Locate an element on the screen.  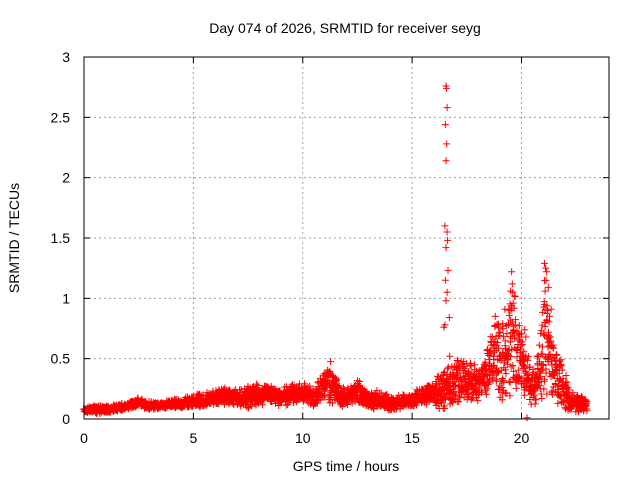
y-tick-label: 0 is located at coordinates (66, 419).